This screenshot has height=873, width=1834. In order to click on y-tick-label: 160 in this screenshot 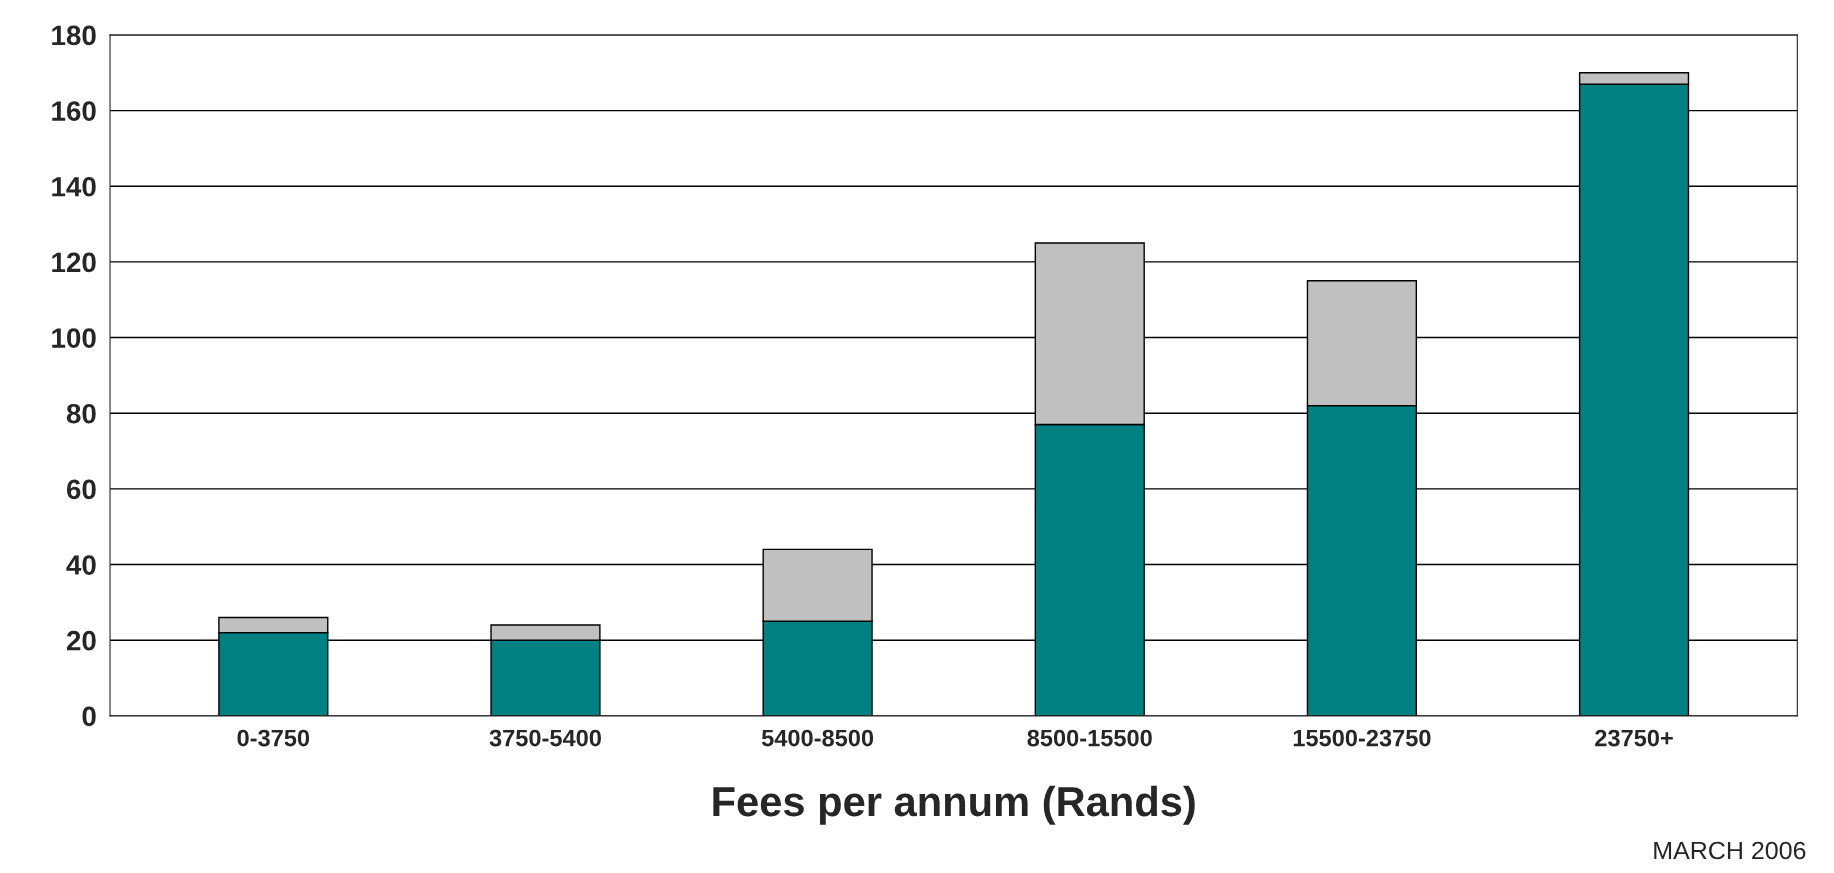, I will do `click(74, 111)`.